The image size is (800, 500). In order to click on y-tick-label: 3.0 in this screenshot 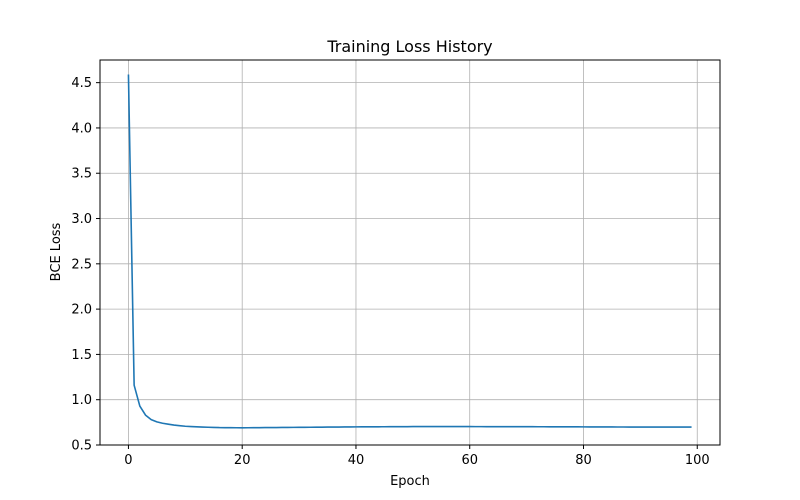, I will do `click(81, 219)`.